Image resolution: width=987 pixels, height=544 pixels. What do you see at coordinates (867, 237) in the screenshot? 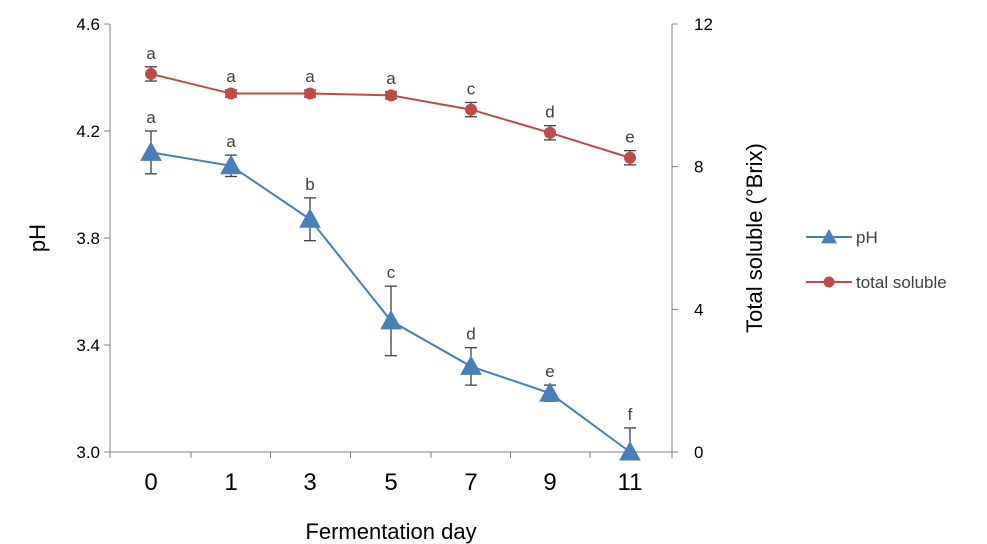
I see `legend-label: pH` at bounding box center [867, 237].